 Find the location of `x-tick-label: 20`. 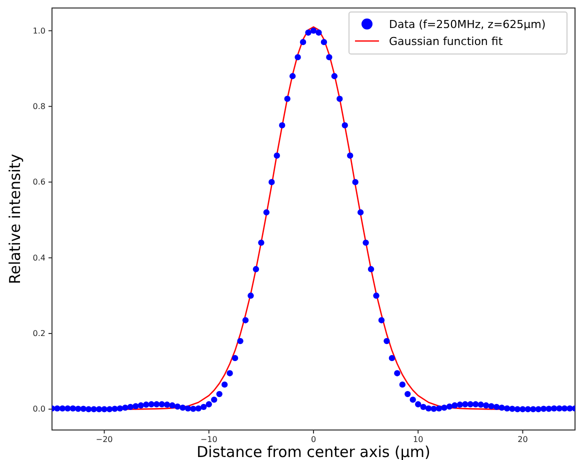

x-tick-label: 20 is located at coordinates (523, 439).